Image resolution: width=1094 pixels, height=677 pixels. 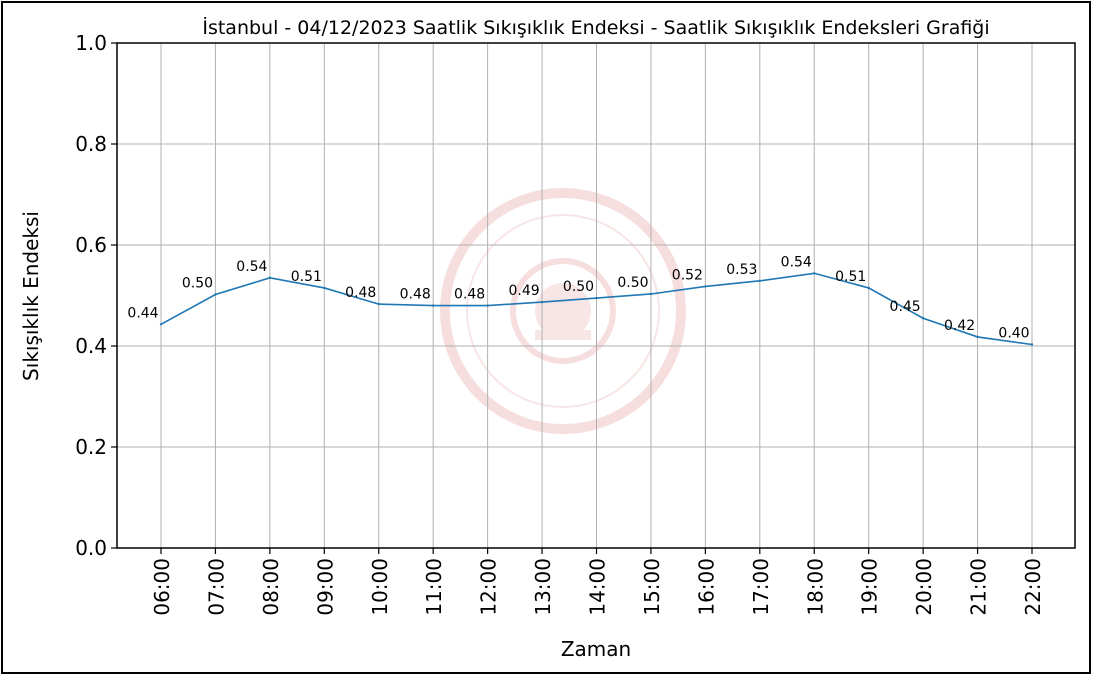 I want to click on watermark-seal, so click(x=563, y=311).